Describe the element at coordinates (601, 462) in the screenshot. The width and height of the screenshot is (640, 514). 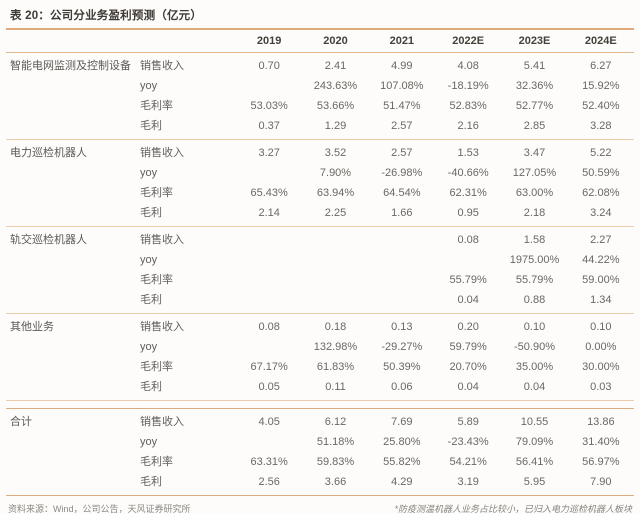
I see `value-cell: 56.97%` at that location.